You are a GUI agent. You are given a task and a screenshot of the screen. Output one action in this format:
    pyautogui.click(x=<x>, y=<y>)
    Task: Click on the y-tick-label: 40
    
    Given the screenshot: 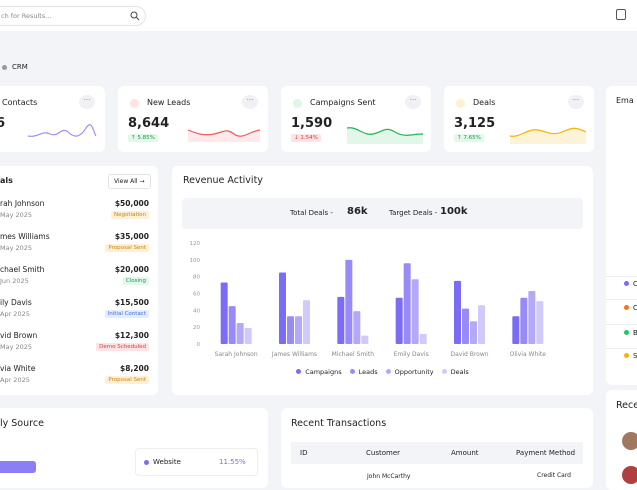 What is the action you would take?
    pyautogui.click(x=196, y=311)
    